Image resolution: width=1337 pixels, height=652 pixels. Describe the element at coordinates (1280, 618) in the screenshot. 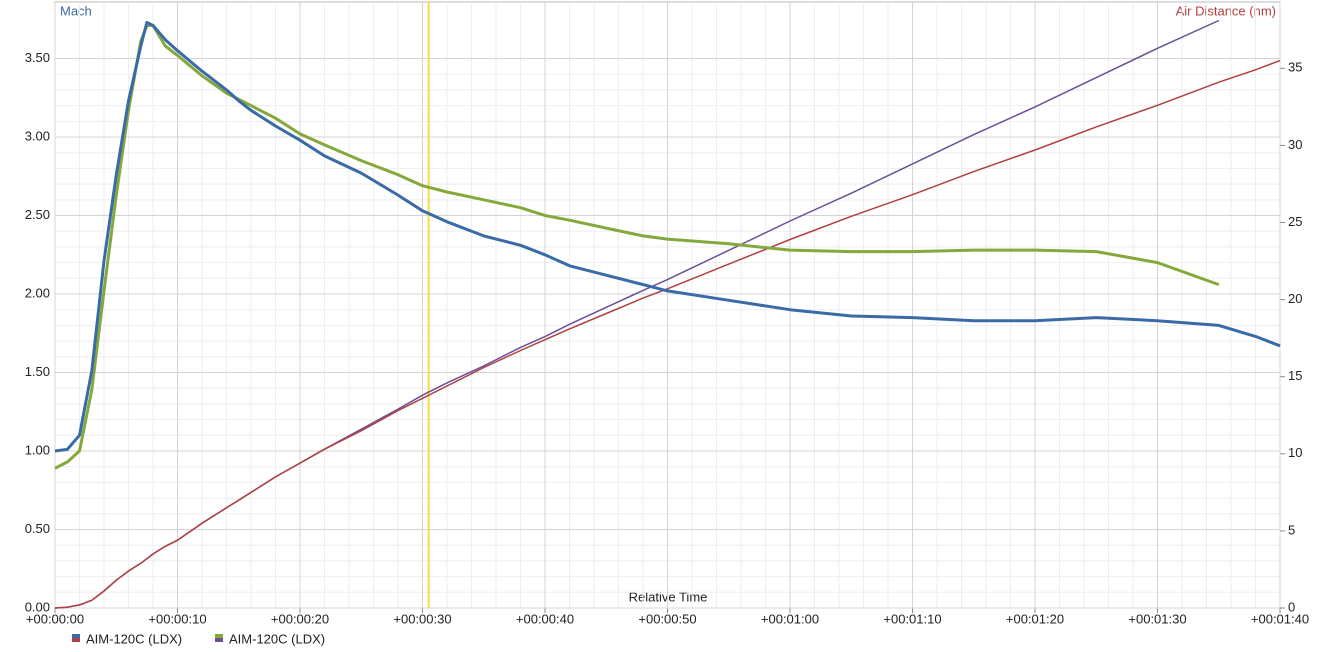

I see `x-tick-label: +00:01:40` at that location.